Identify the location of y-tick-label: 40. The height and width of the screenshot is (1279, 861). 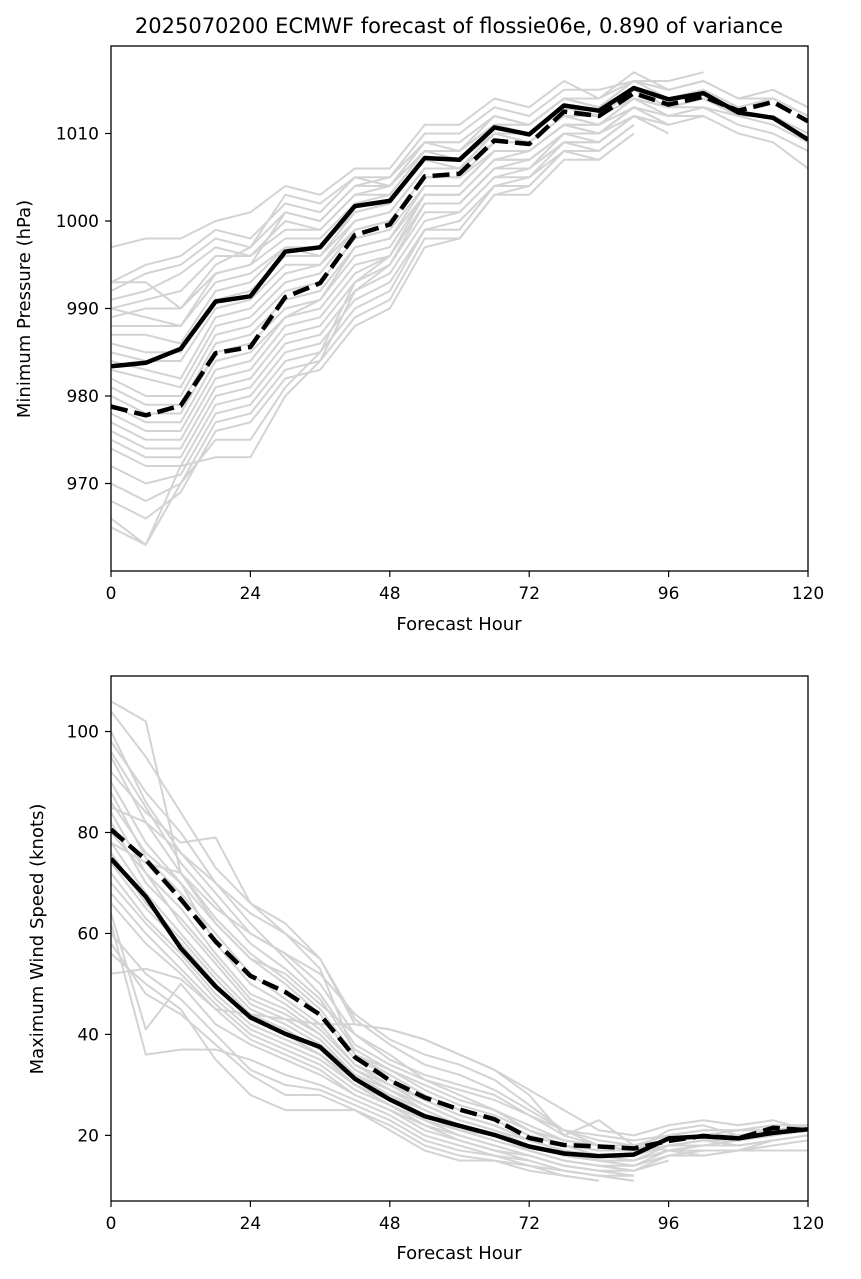
(88, 1035).